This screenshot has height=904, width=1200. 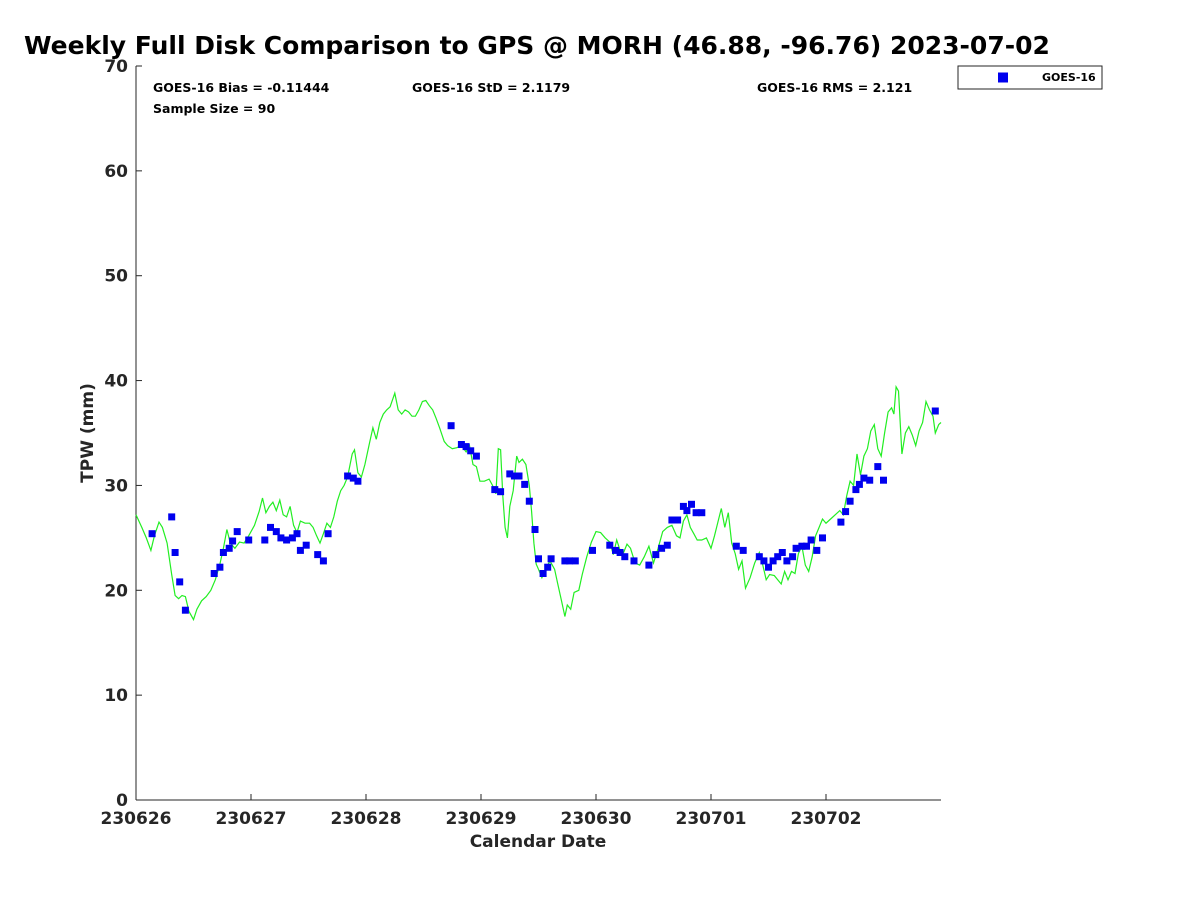 What do you see at coordinates (834, 87) in the screenshot?
I see `rms-stat: GOES-16 RMS = 2.121` at bounding box center [834, 87].